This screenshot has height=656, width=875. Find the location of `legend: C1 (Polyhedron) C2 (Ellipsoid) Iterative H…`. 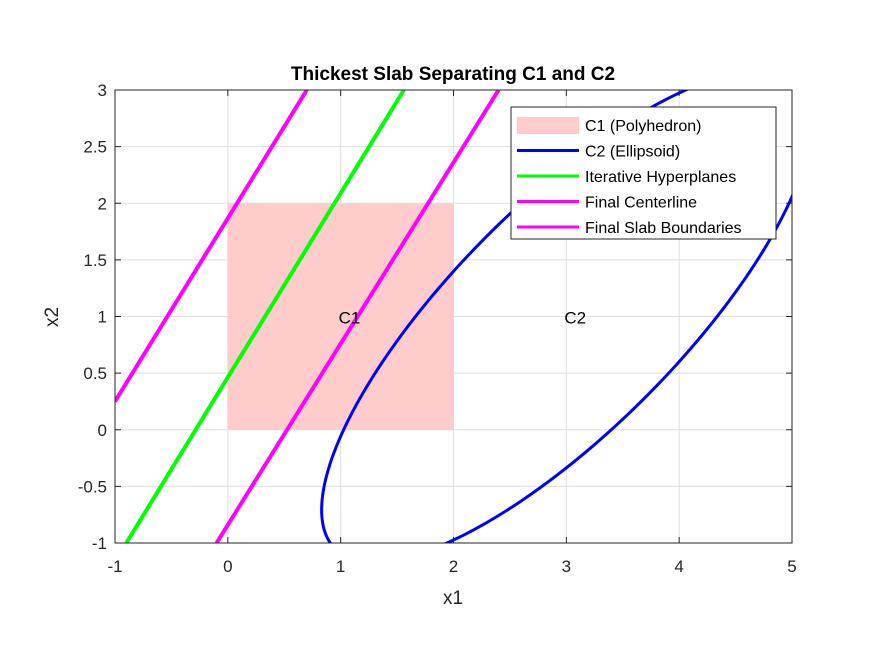

legend: C1 (Polyhedron) C2 (Ellipsoid) Iterative H… is located at coordinates (643, 173).